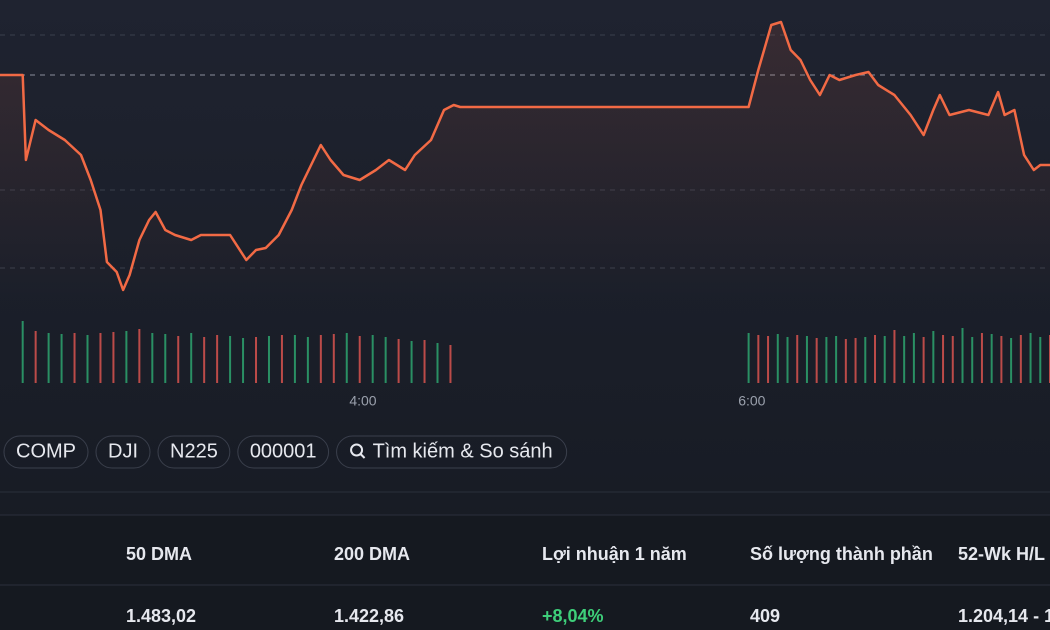 The height and width of the screenshot is (630, 1050). What do you see at coordinates (159, 554) in the screenshot?
I see `column-header: 50 DMA` at bounding box center [159, 554].